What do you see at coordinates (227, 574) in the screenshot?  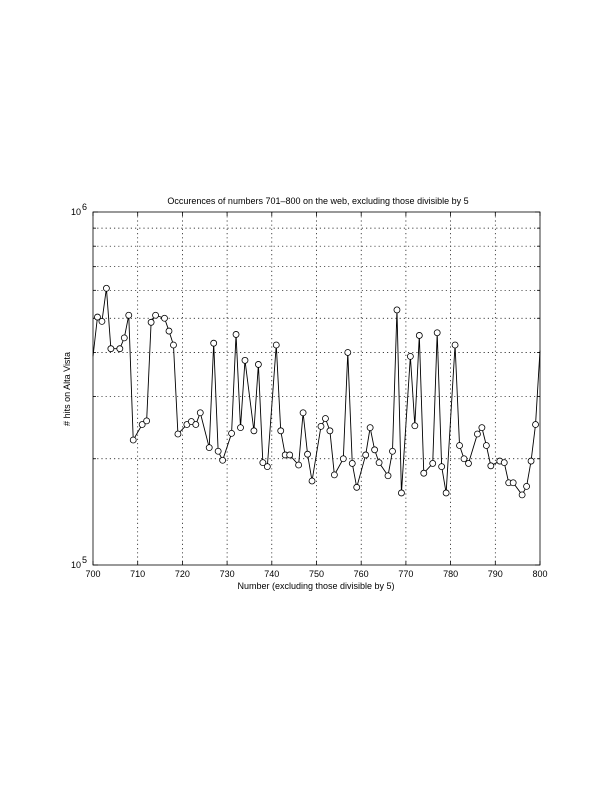 I see `x-tick-label: 730` at bounding box center [227, 574].